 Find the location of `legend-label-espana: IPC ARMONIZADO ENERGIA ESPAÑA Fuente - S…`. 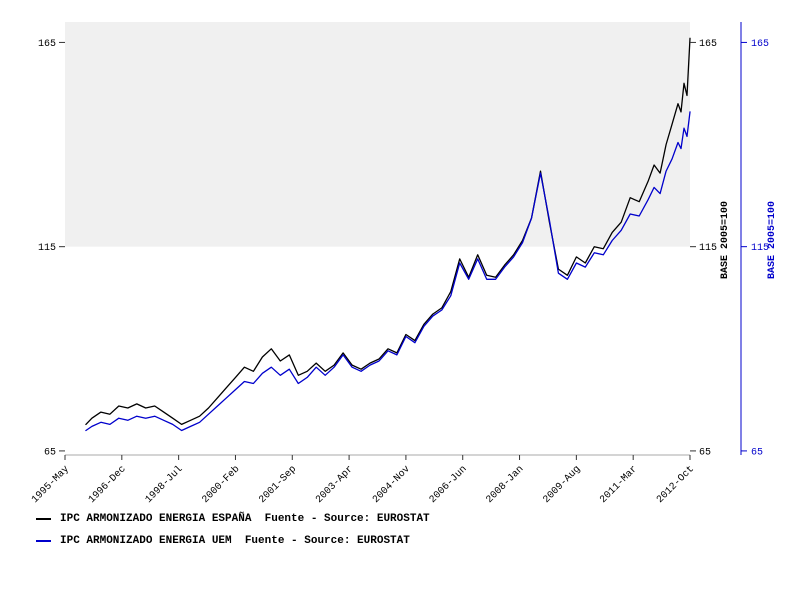

legend-label-espana: IPC ARMONIZADO ENERGIA ESPAÑA Fuente - S… is located at coordinates (245, 518).